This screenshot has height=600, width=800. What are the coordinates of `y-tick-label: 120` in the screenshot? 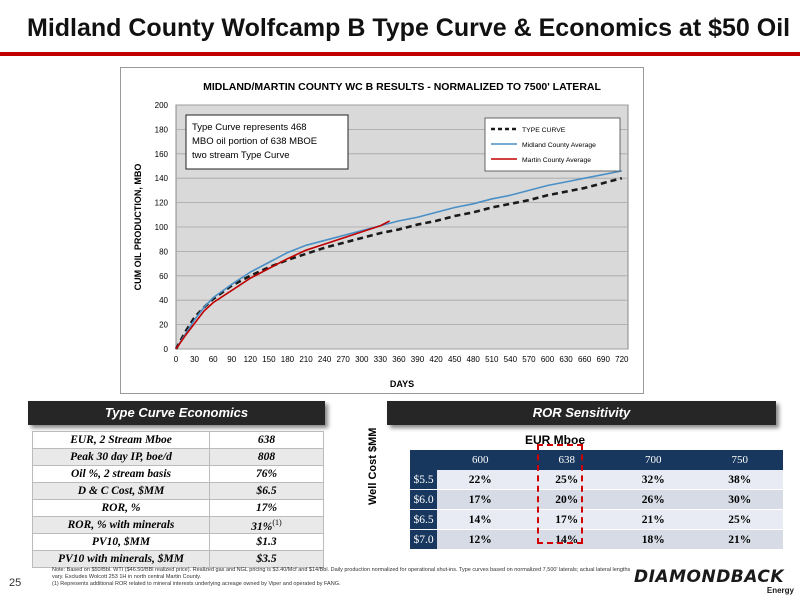 It's located at (162, 203).